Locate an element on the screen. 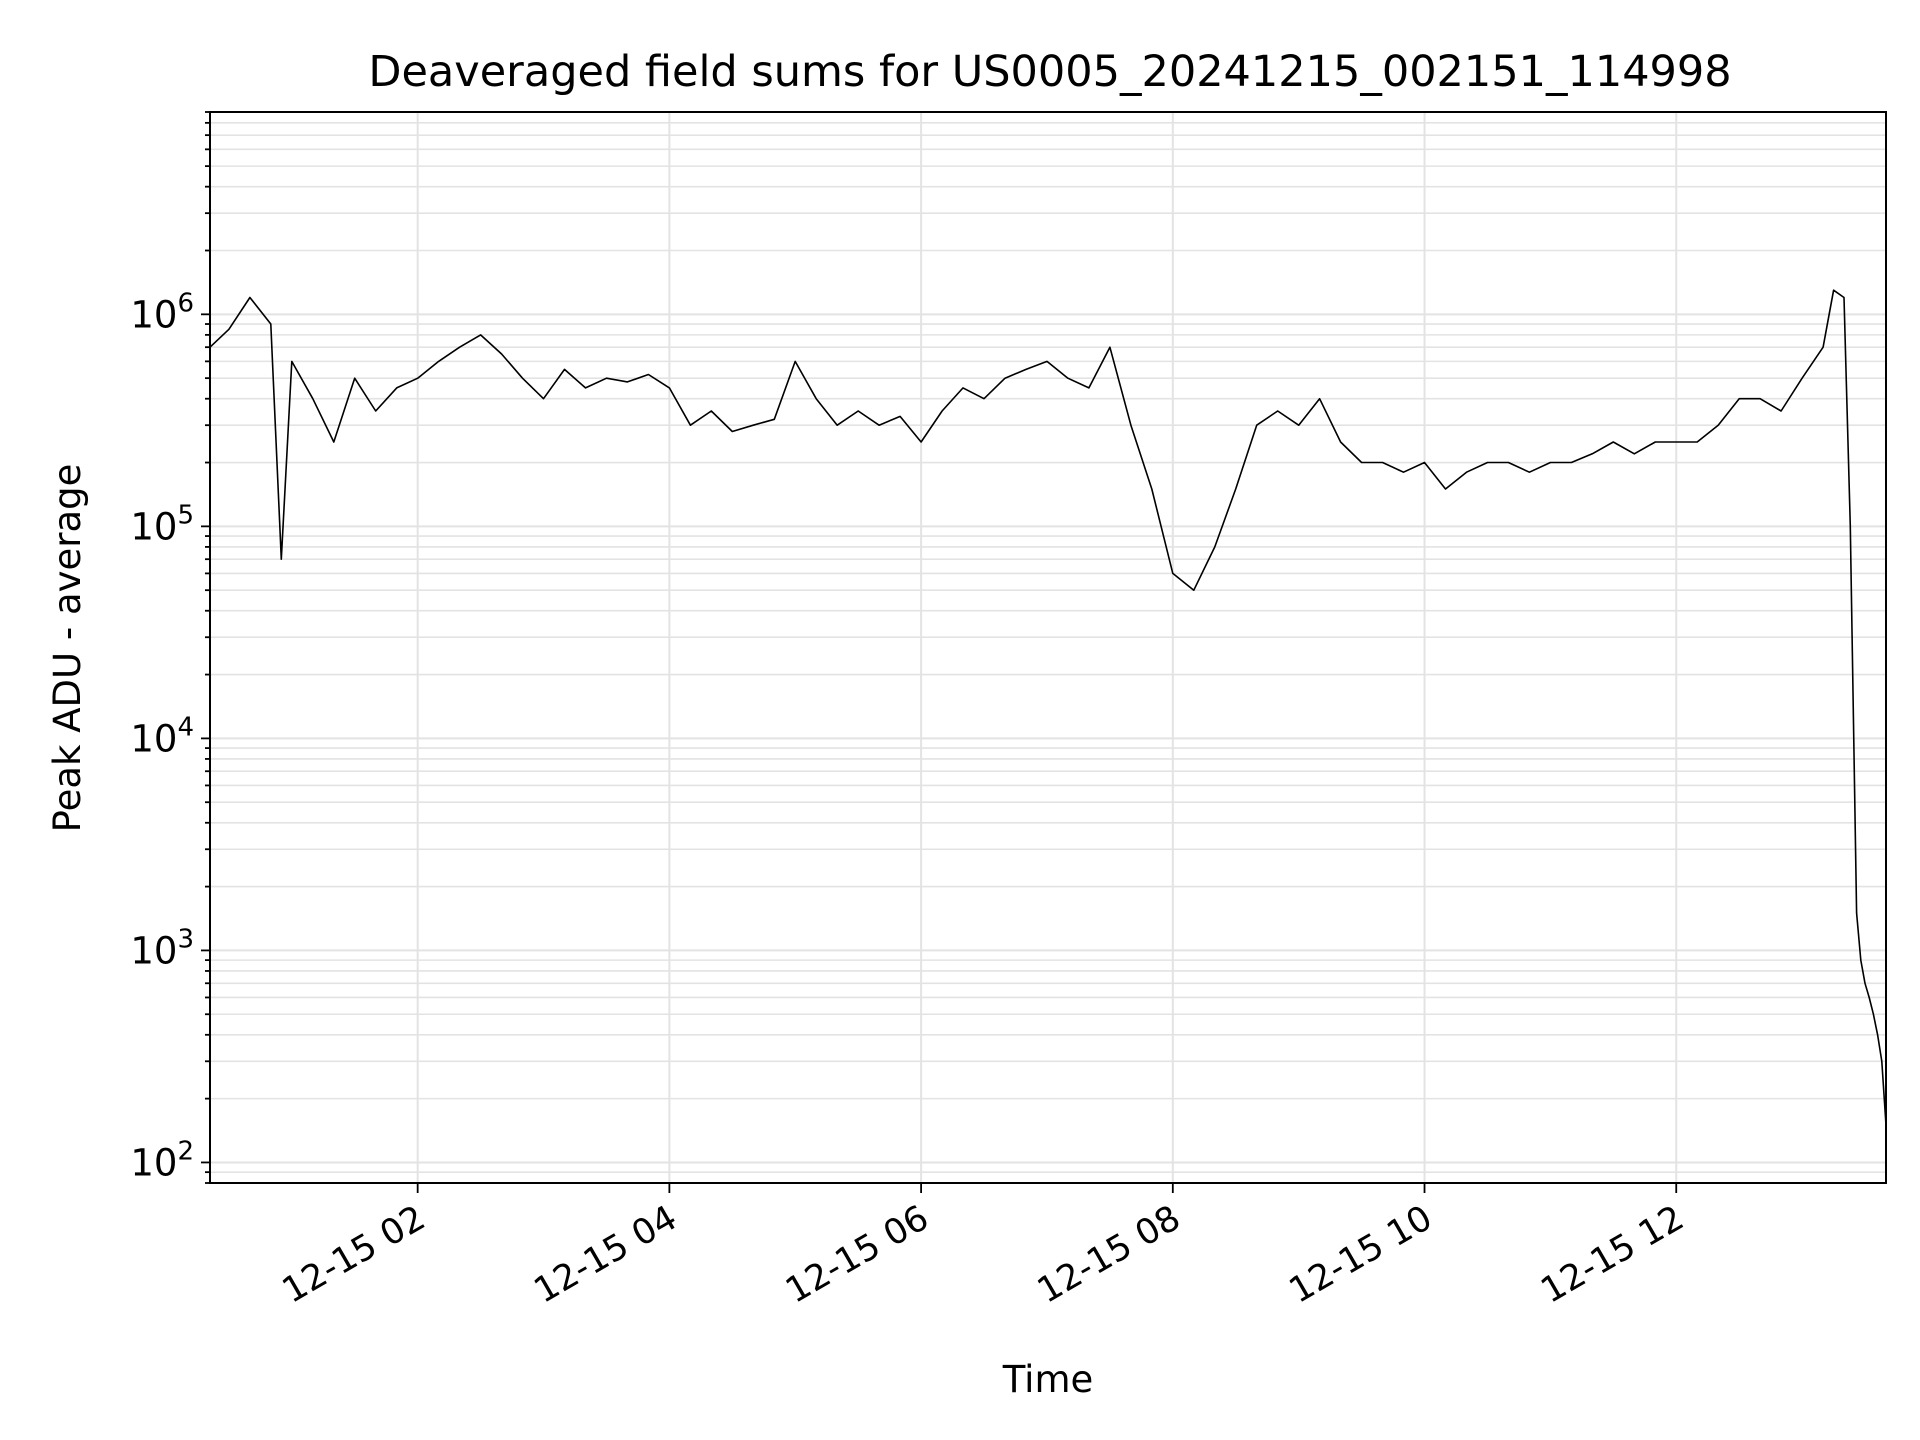 The width and height of the screenshot is (1920, 1440). y-tick-label: 10³ is located at coordinates (162, 948).